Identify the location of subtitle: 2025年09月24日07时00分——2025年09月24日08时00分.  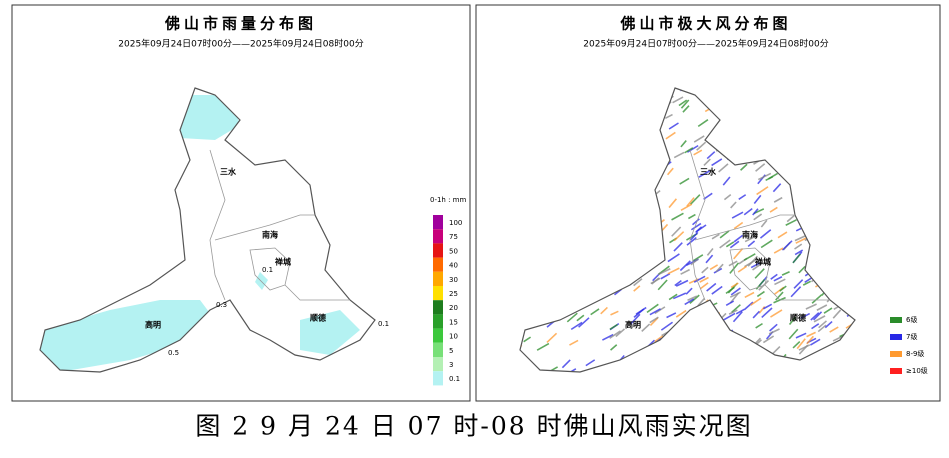
(705, 44).